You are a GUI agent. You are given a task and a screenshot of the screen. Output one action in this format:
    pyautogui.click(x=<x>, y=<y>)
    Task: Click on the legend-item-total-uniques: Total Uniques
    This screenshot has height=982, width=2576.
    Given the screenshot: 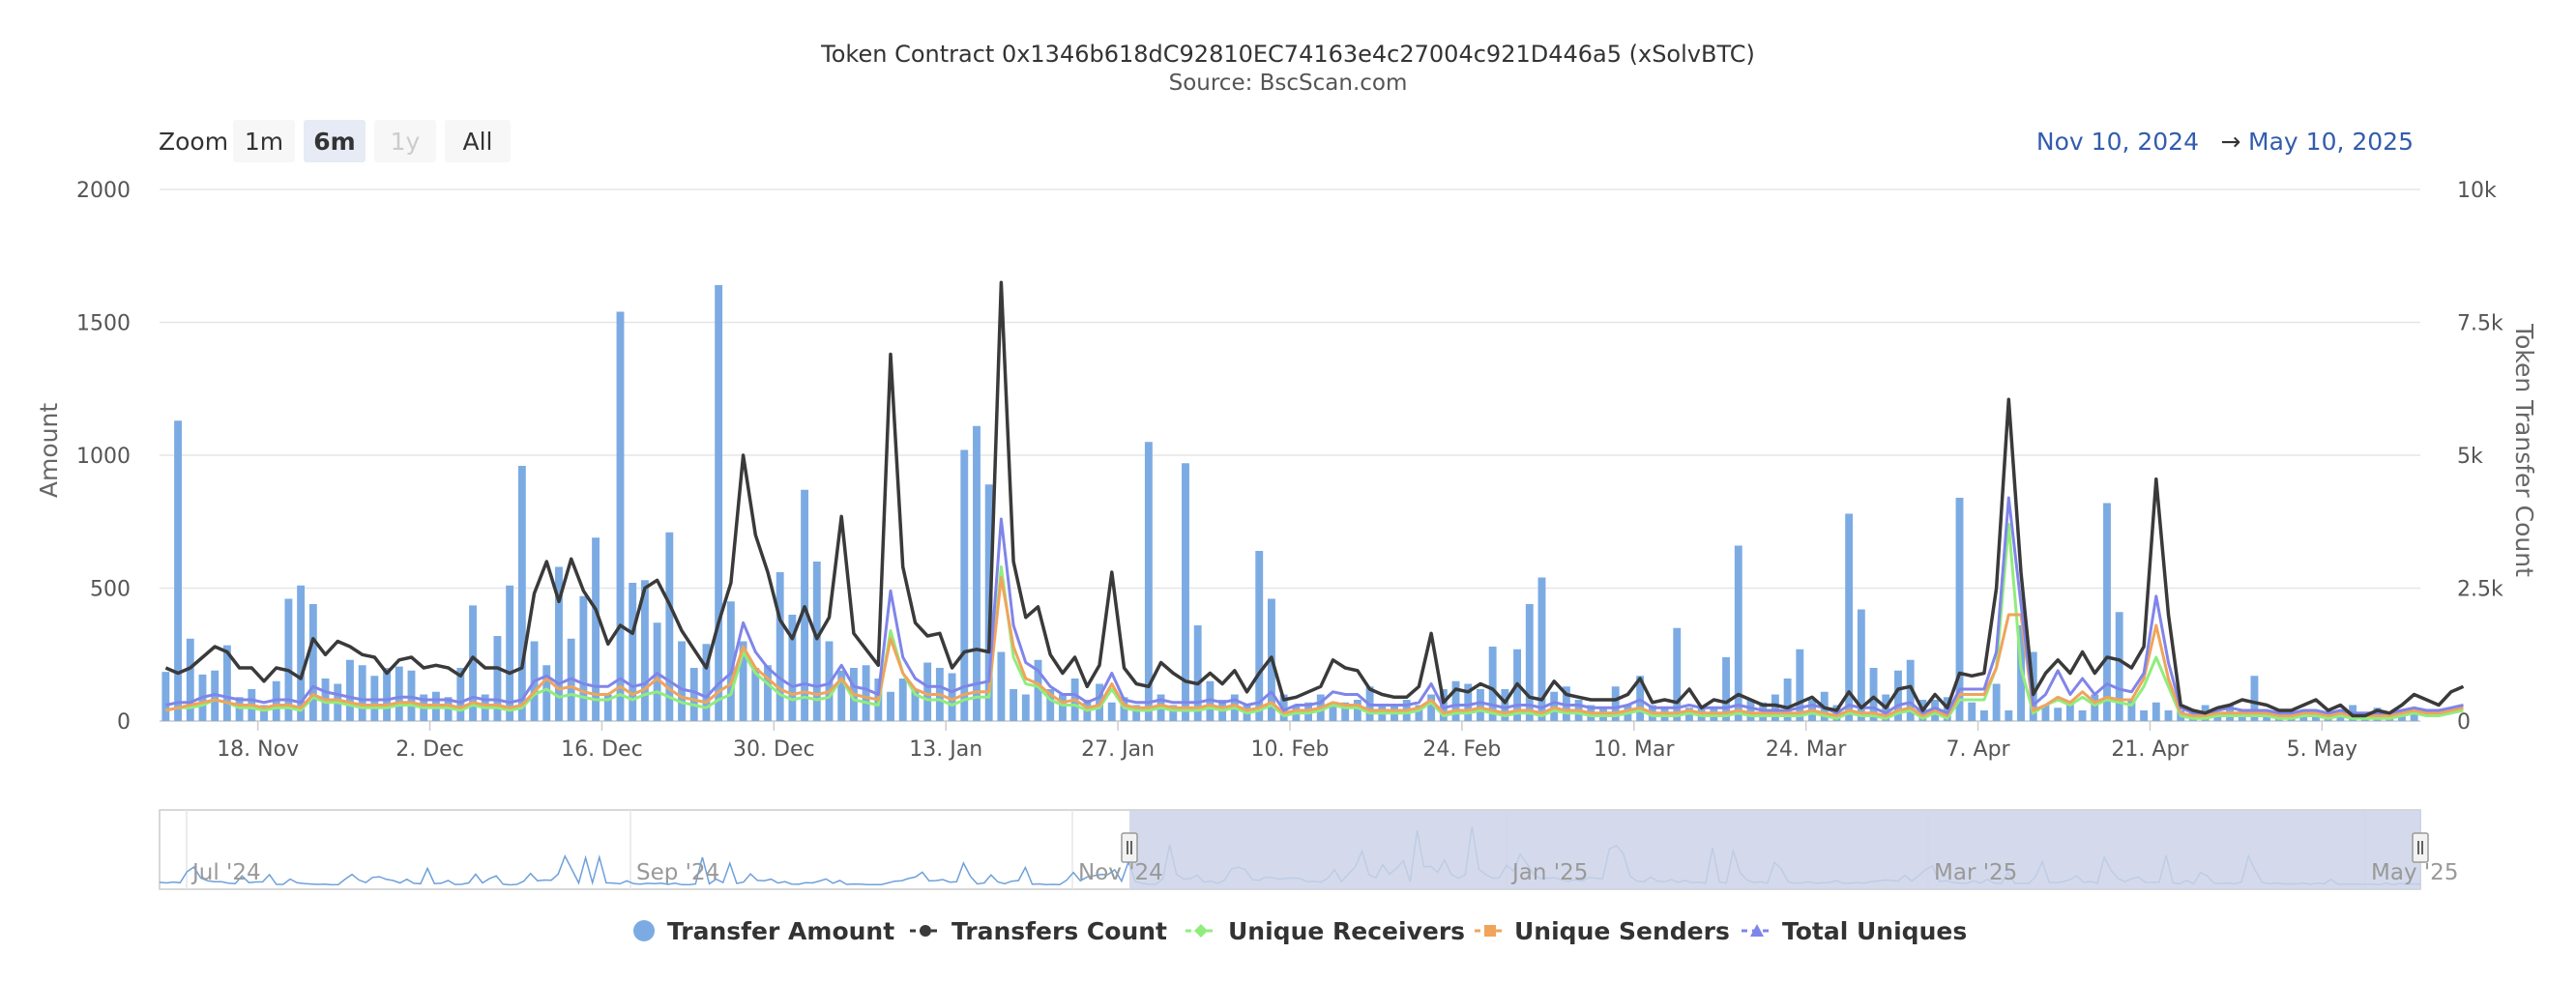 What is the action you would take?
    pyautogui.click(x=1854, y=931)
    